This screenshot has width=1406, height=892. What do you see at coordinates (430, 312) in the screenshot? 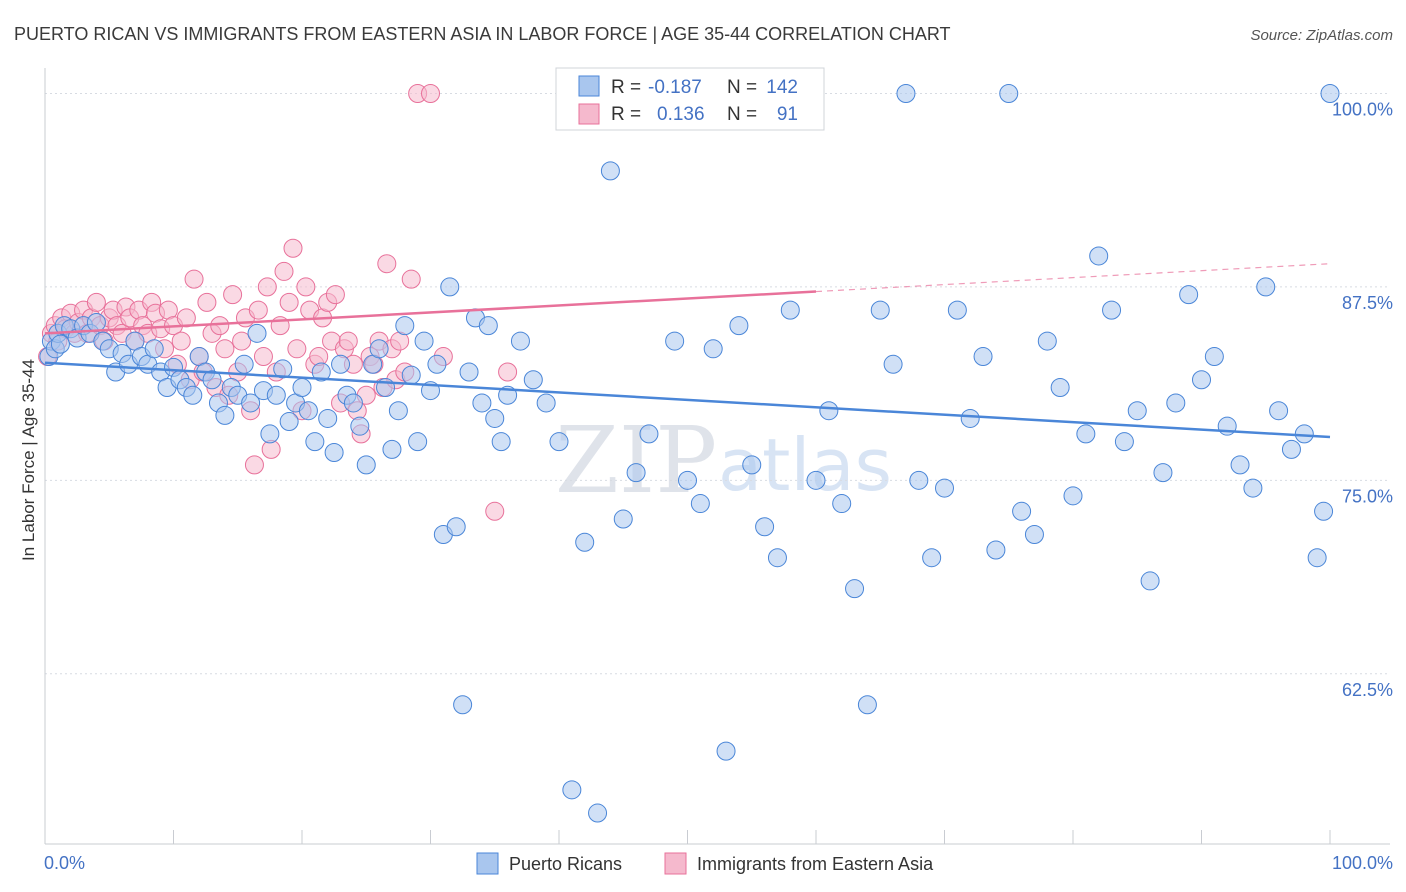
I see `trend-line-eastern-asia` at bounding box center [430, 312].